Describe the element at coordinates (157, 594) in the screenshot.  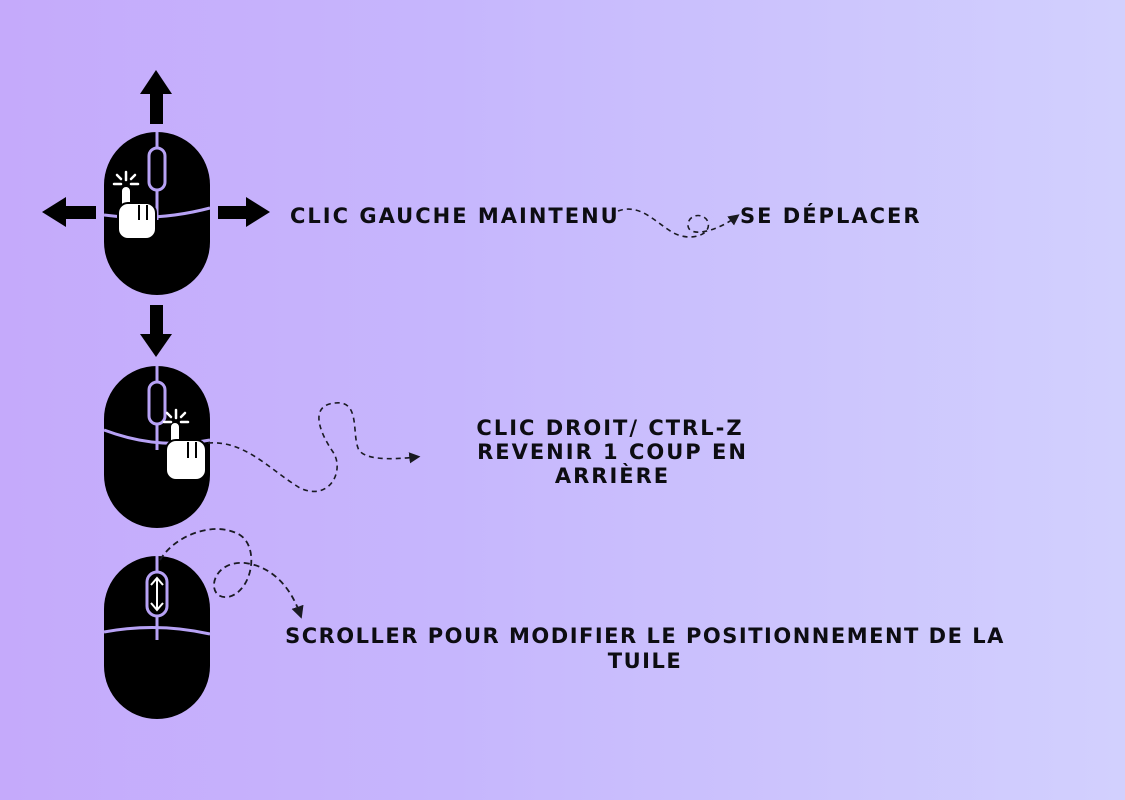
I see `scroll-arrows-icon` at that location.